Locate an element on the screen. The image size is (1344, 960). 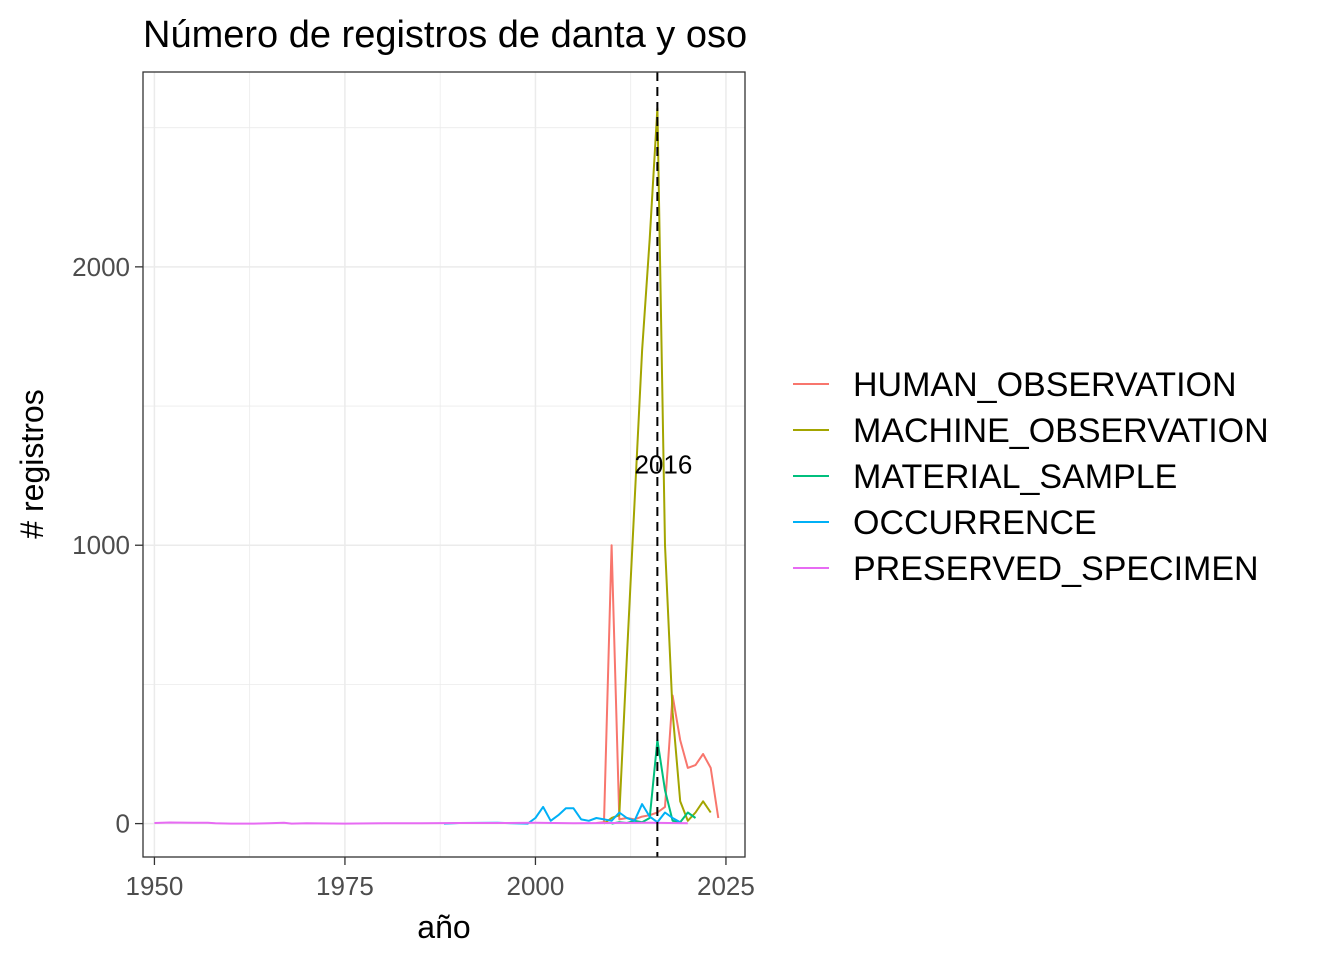
legend-label-machine-observation: MACHINE_OBSERVATION is located at coordinates (1061, 431).